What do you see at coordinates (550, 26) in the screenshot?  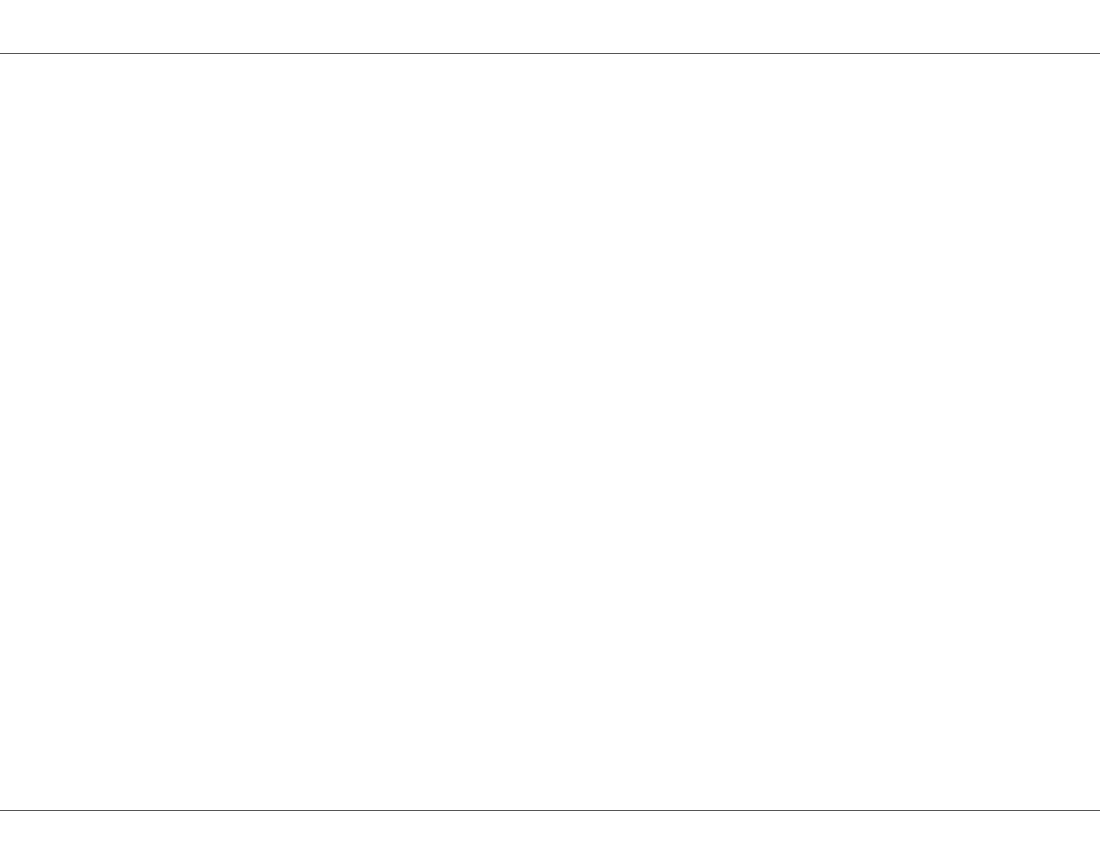 I see `header` at bounding box center [550, 26].